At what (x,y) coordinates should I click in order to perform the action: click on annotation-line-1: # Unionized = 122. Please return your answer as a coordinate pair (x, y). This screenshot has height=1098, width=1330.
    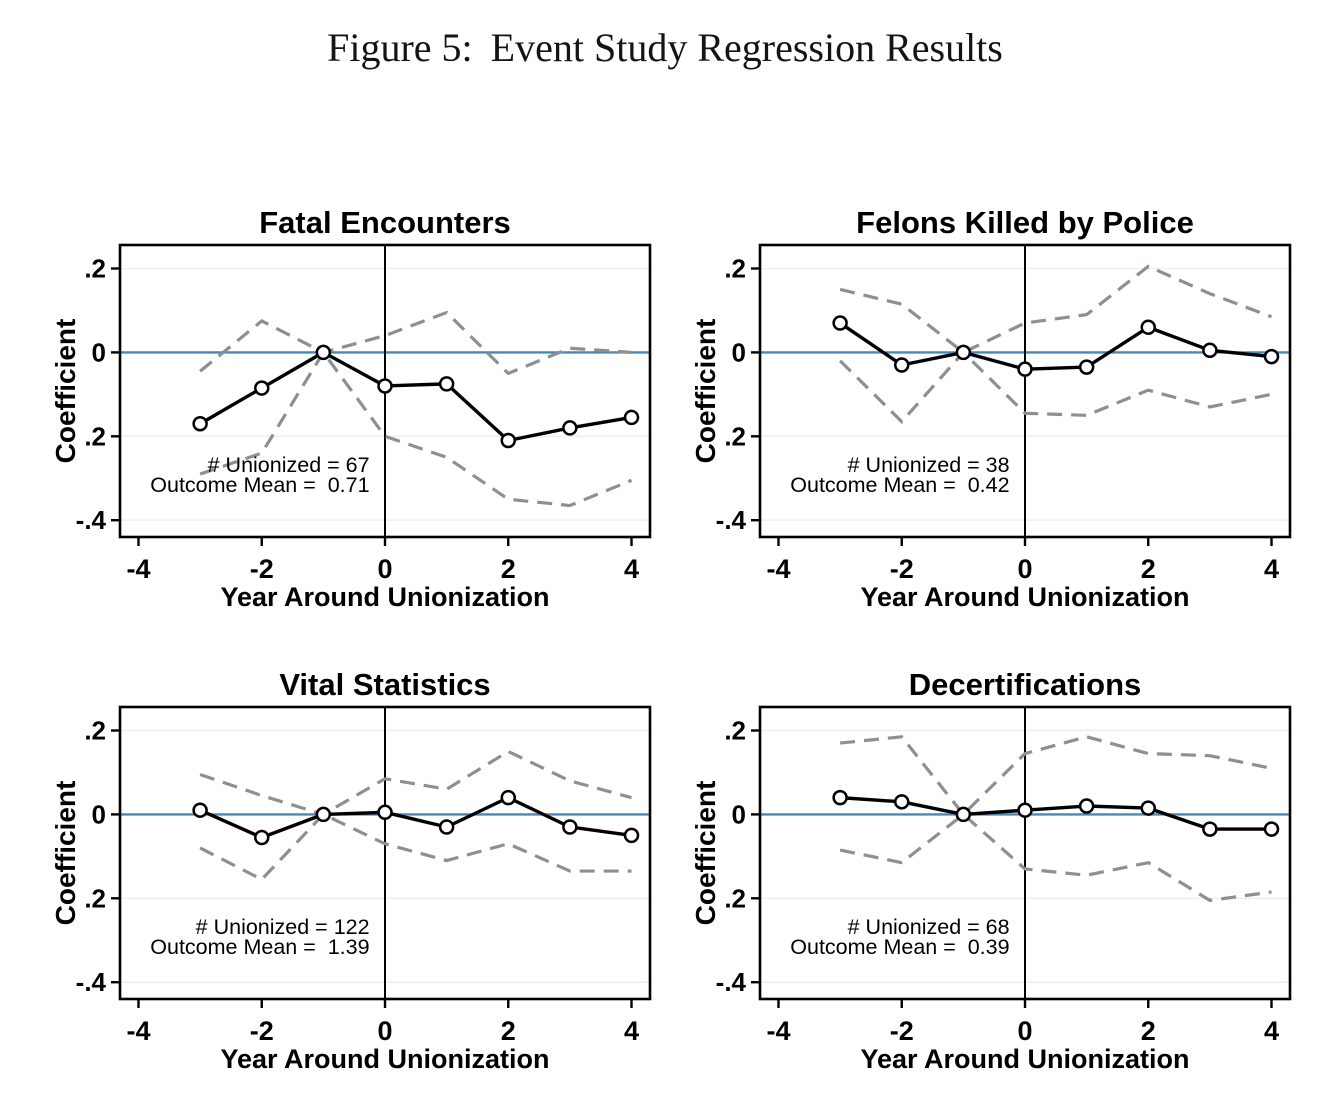
    Looking at the image, I should click on (283, 927).